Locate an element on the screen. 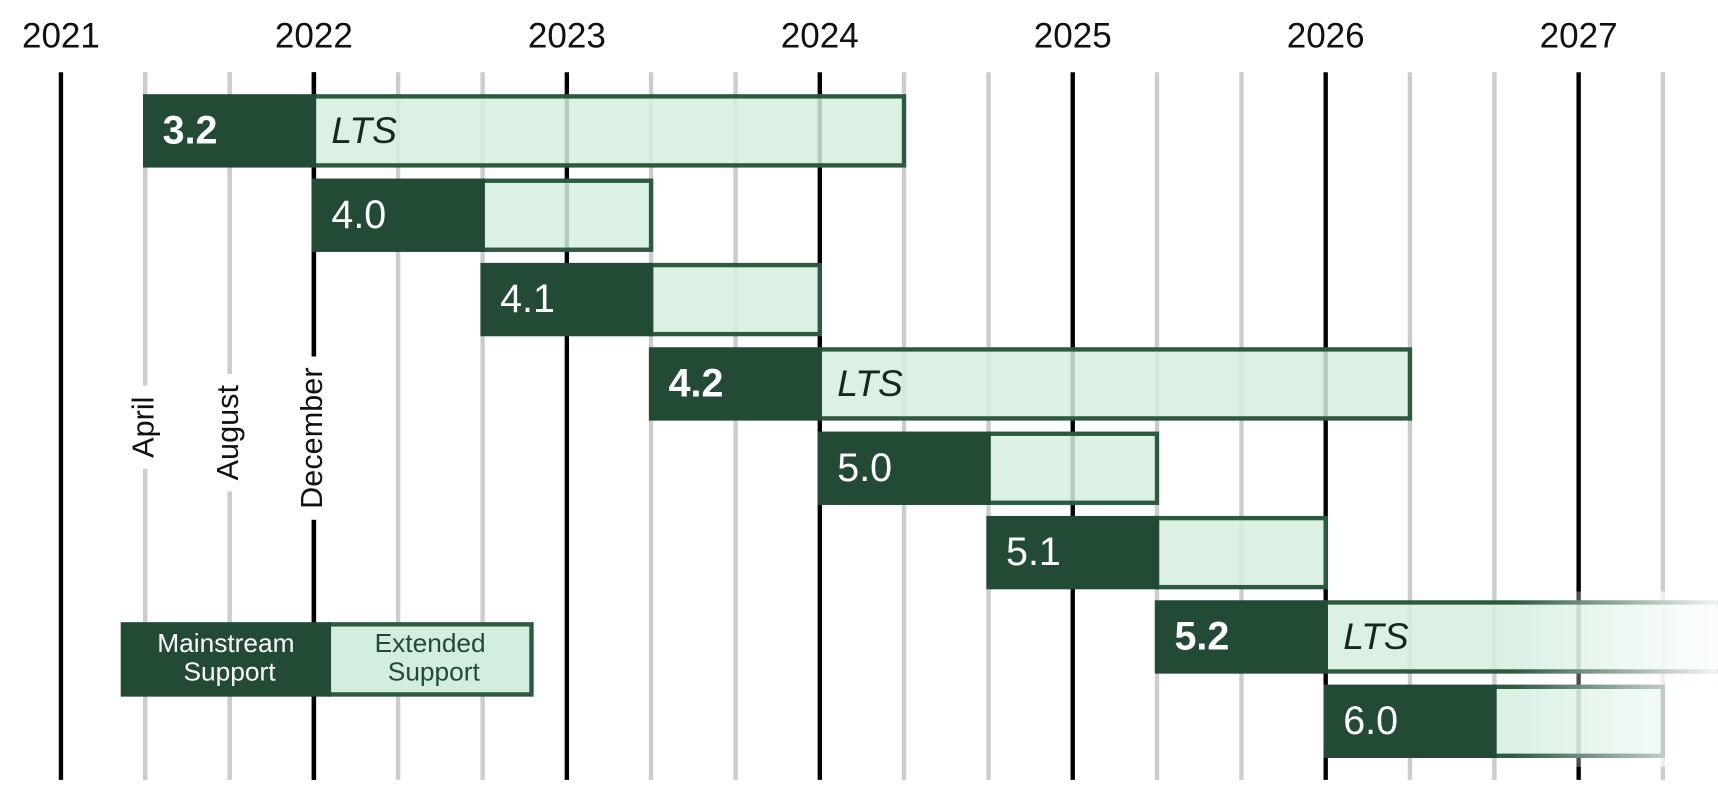 The image size is (1718, 804). version-label: 5.1 is located at coordinates (1033, 552).